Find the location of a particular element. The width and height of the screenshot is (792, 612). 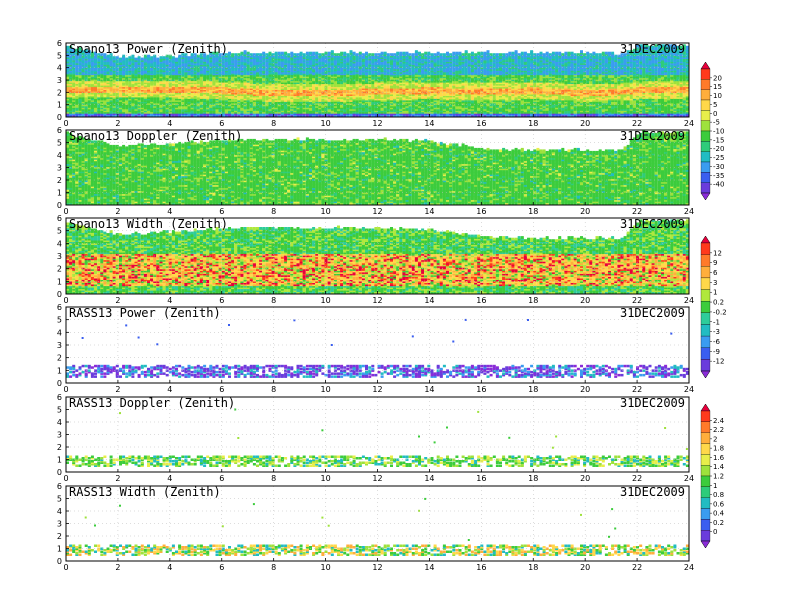

colorbar-label: 3 is located at coordinates (715, 283).